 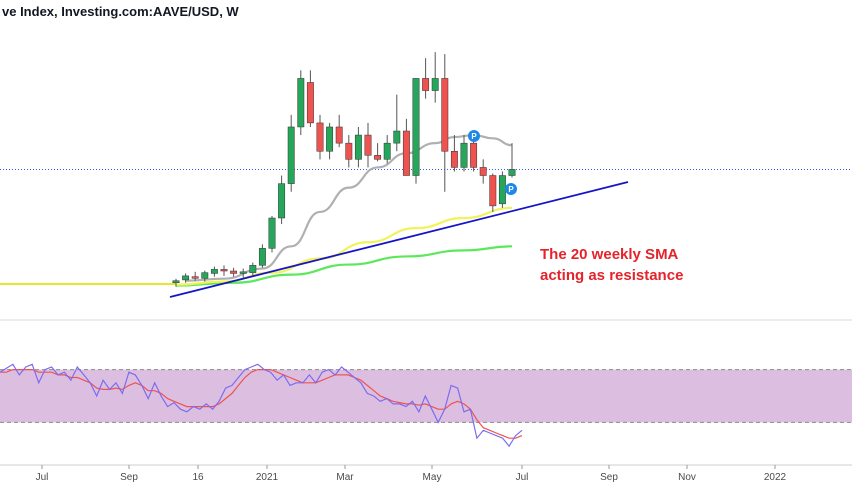 I want to click on support-trendline, so click(x=399, y=239).